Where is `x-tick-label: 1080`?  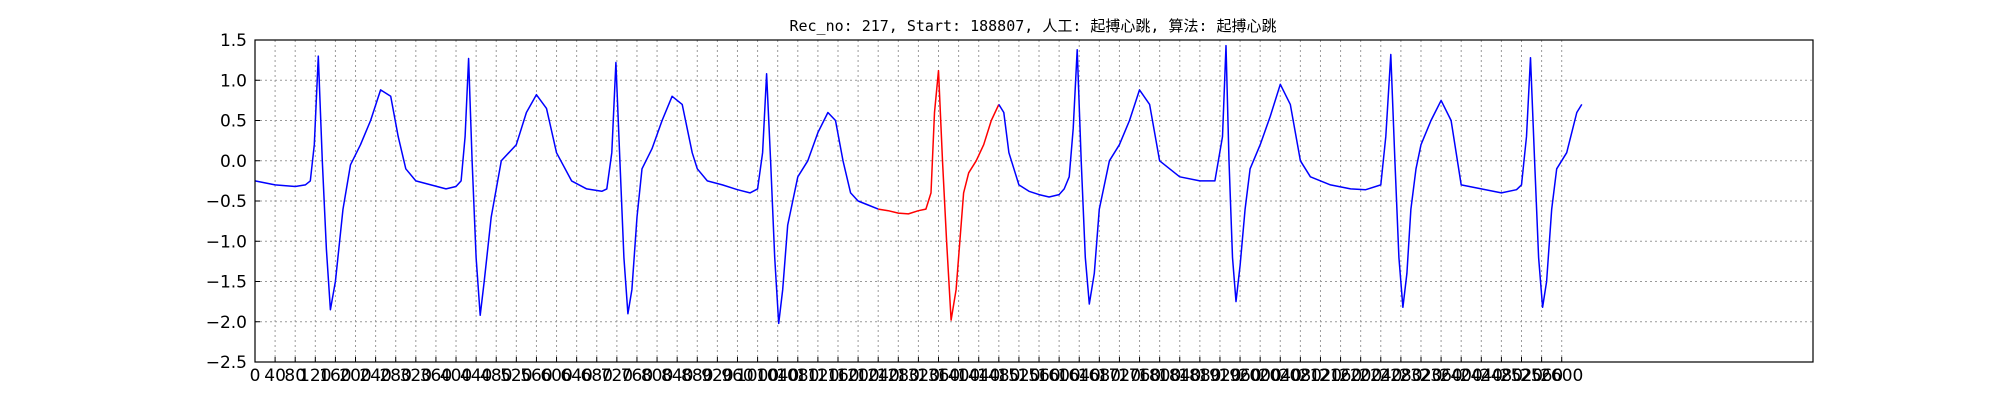 x-tick-label: 1080 is located at coordinates (797, 376).